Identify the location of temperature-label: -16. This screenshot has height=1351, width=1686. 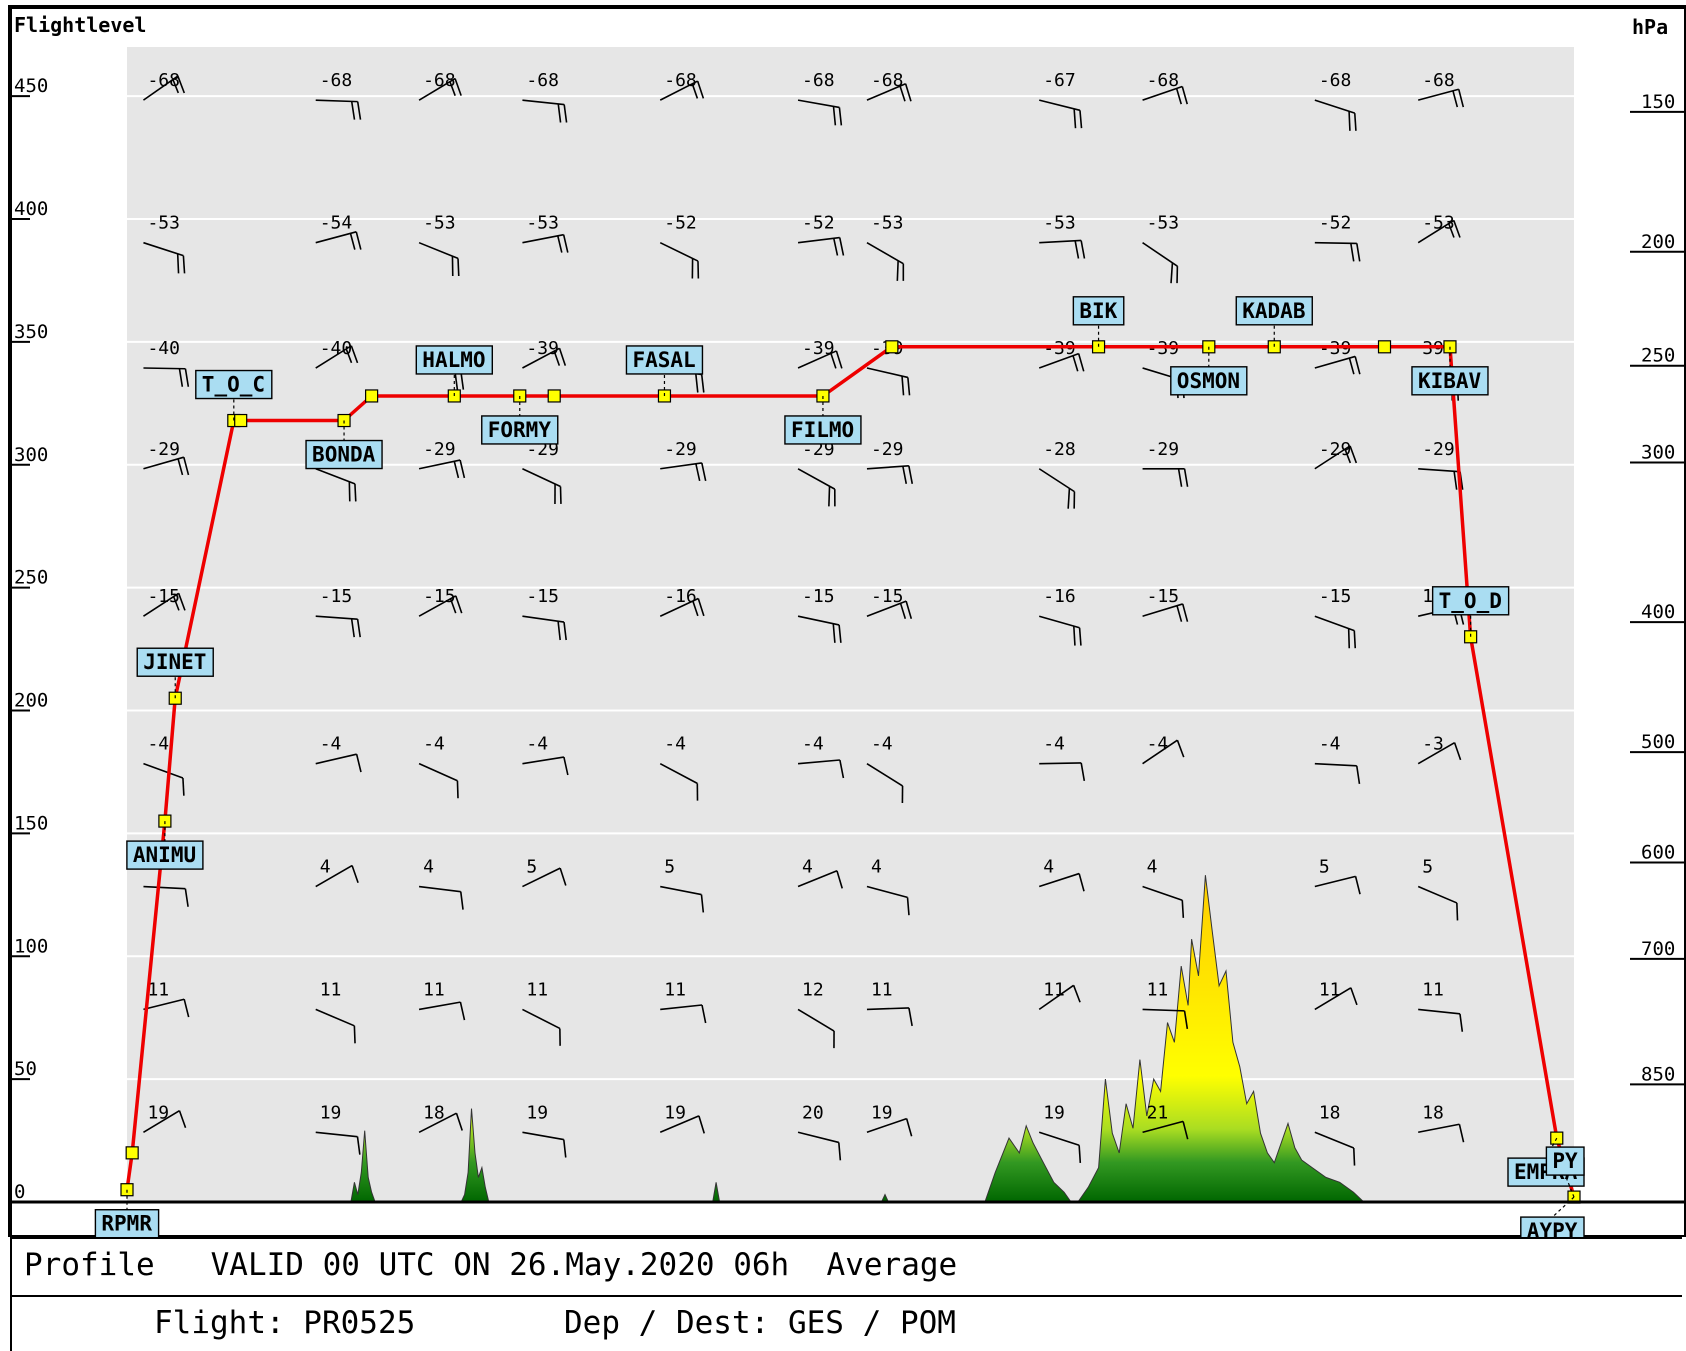
(1059, 596).